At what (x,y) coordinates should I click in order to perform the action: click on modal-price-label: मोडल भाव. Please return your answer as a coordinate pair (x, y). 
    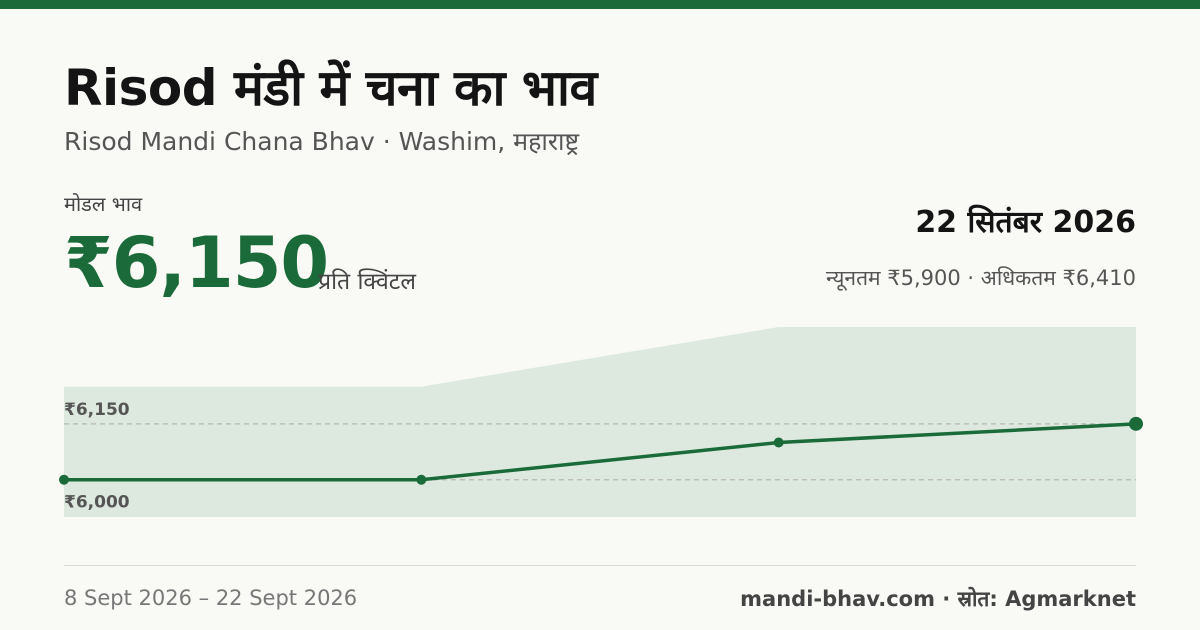
    Looking at the image, I should click on (103, 204).